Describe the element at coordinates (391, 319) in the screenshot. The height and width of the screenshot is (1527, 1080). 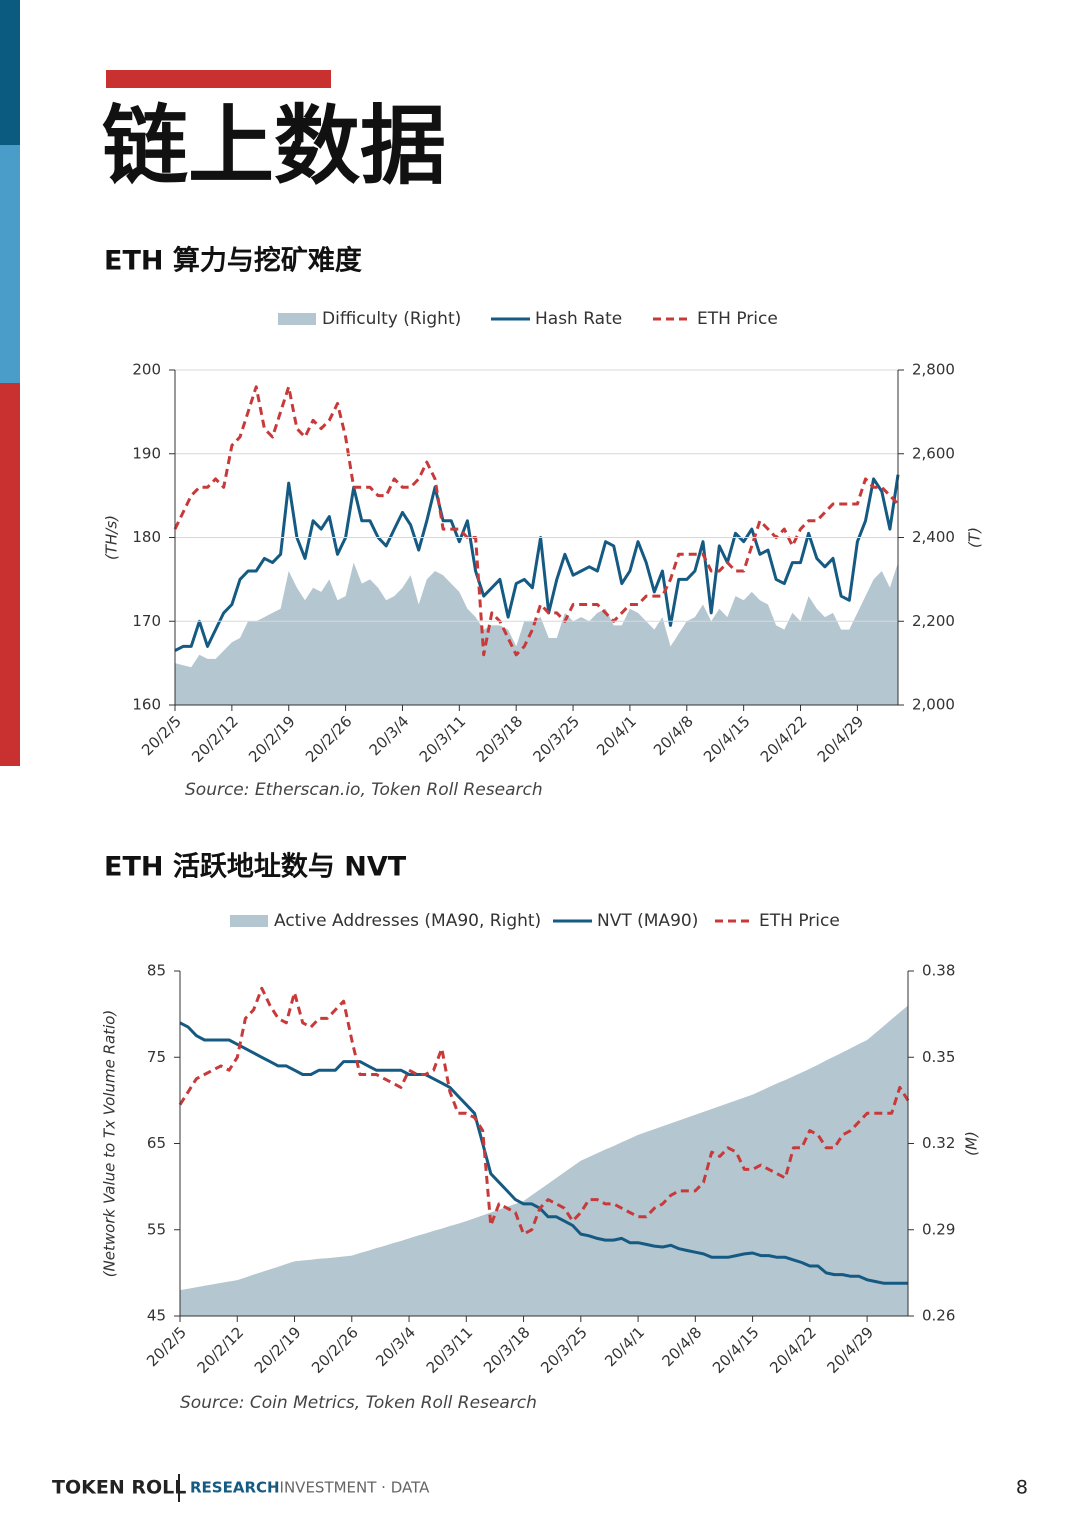
I see `legend-label: Difficulty (Right)` at that location.